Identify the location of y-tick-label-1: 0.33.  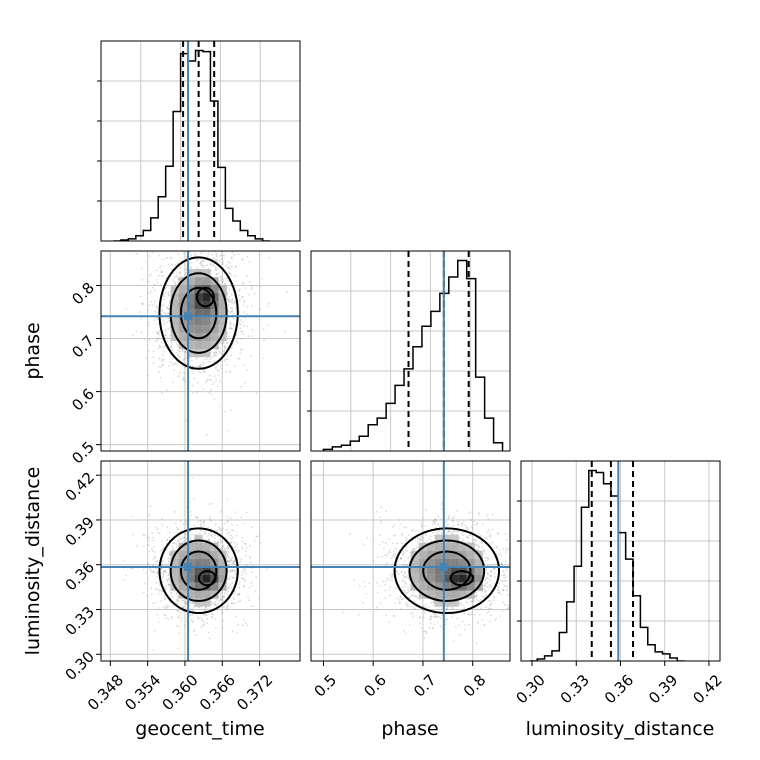
(80, 621).